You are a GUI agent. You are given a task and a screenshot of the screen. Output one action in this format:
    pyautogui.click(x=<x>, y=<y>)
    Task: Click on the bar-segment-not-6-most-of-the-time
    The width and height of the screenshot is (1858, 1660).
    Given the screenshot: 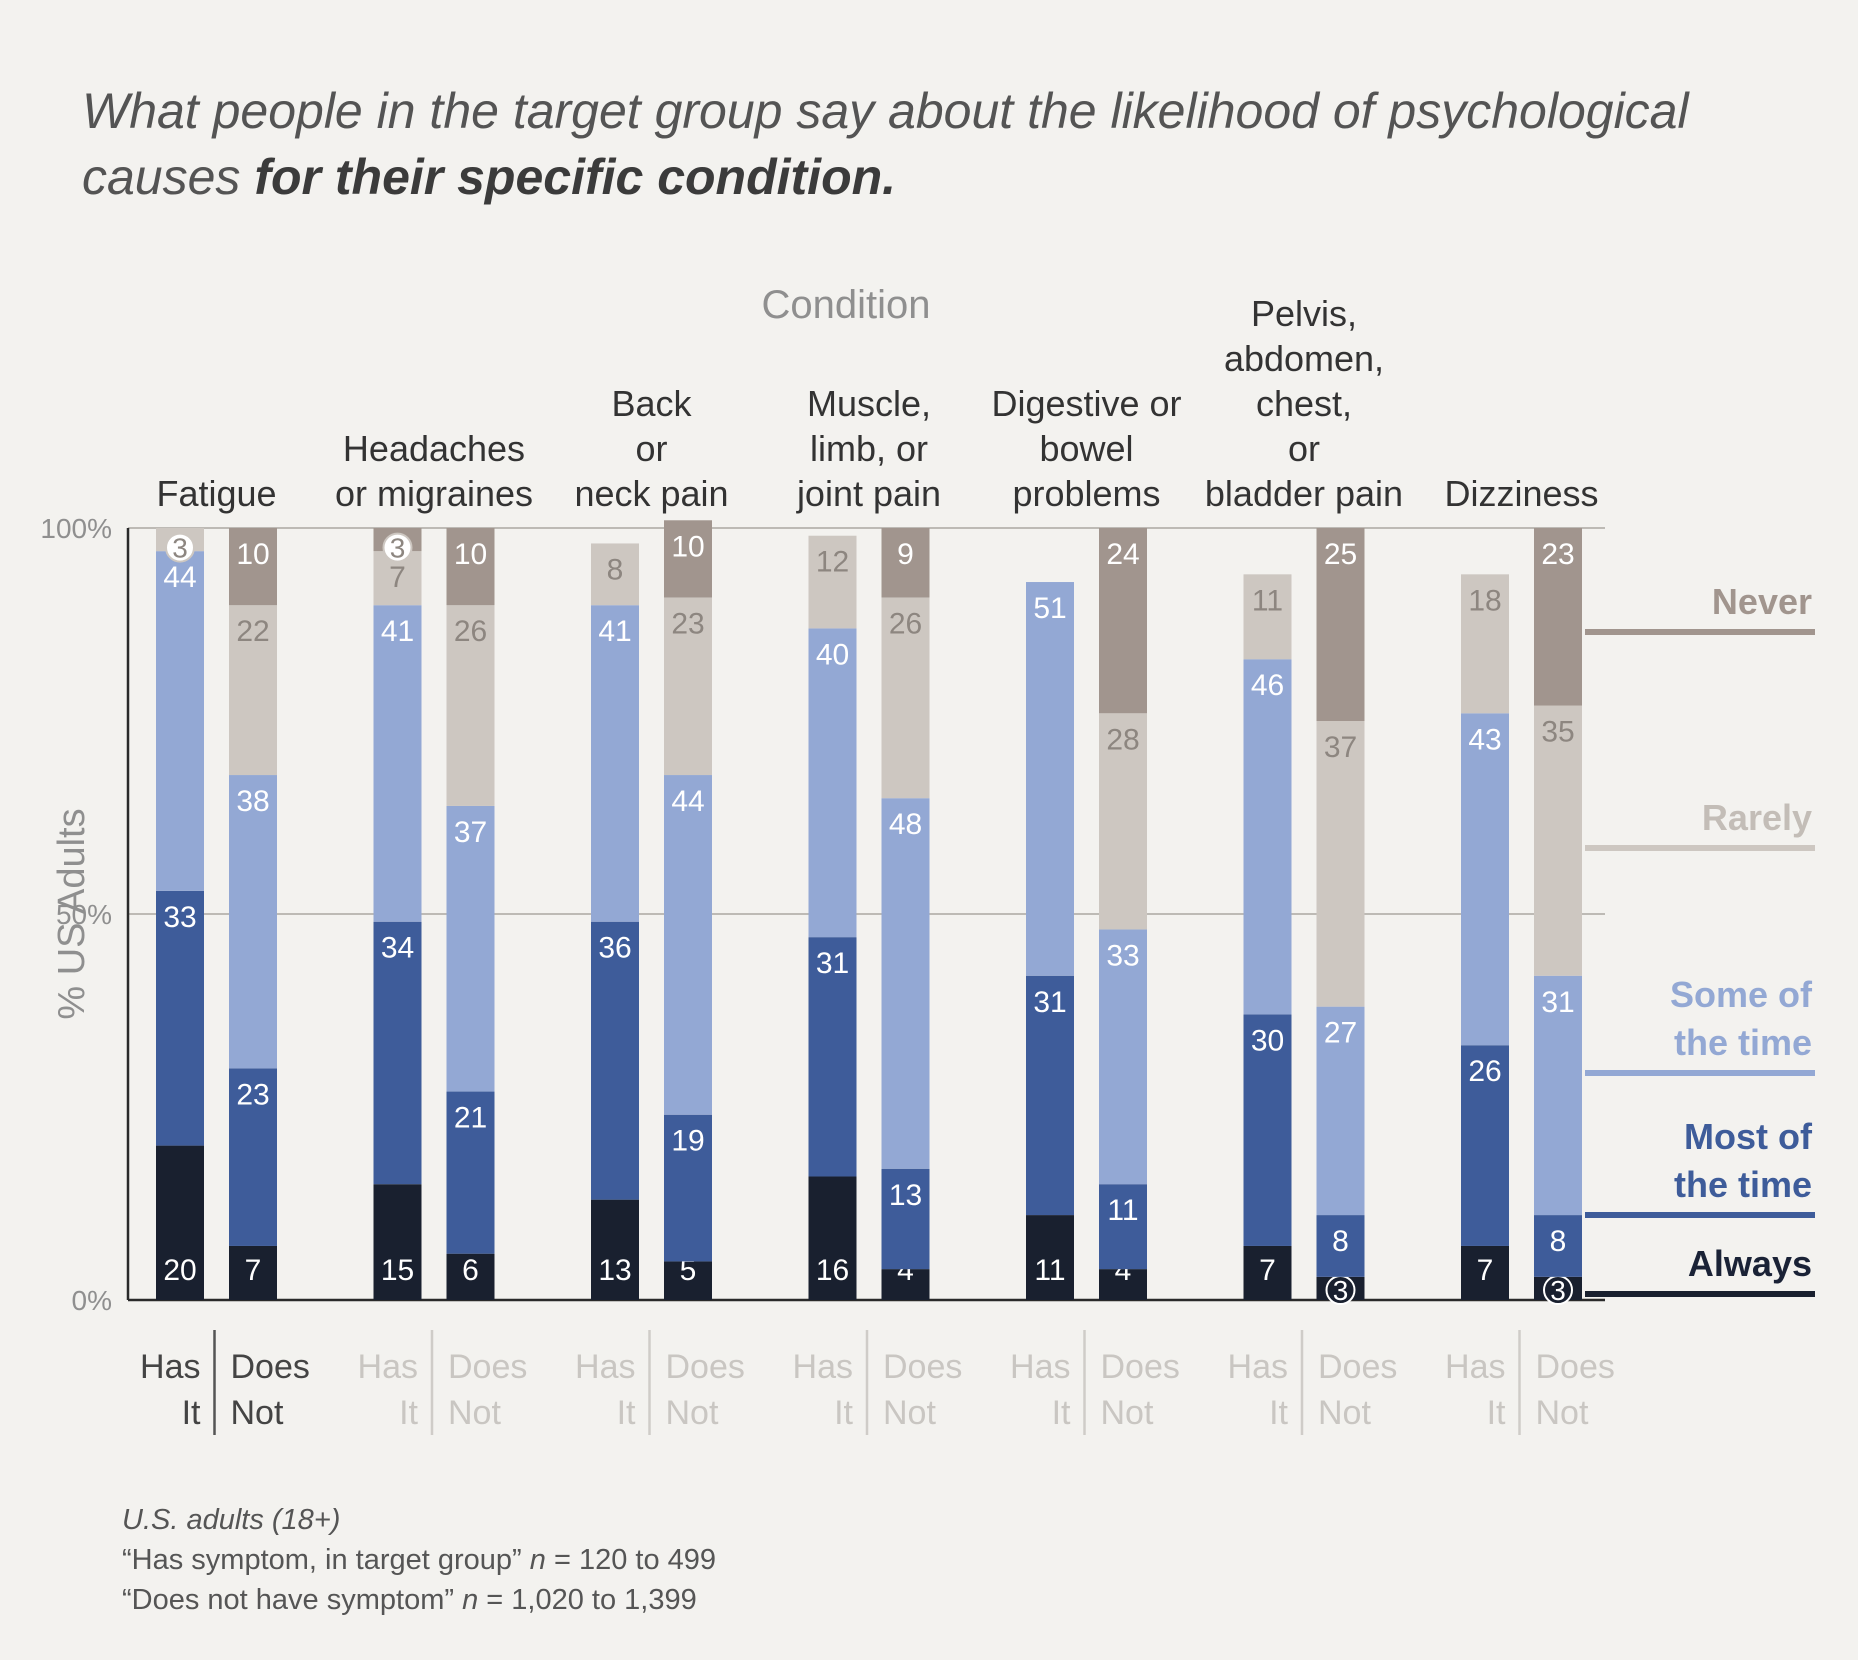 What is the action you would take?
    pyautogui.click(x=1558, y=1246)
    